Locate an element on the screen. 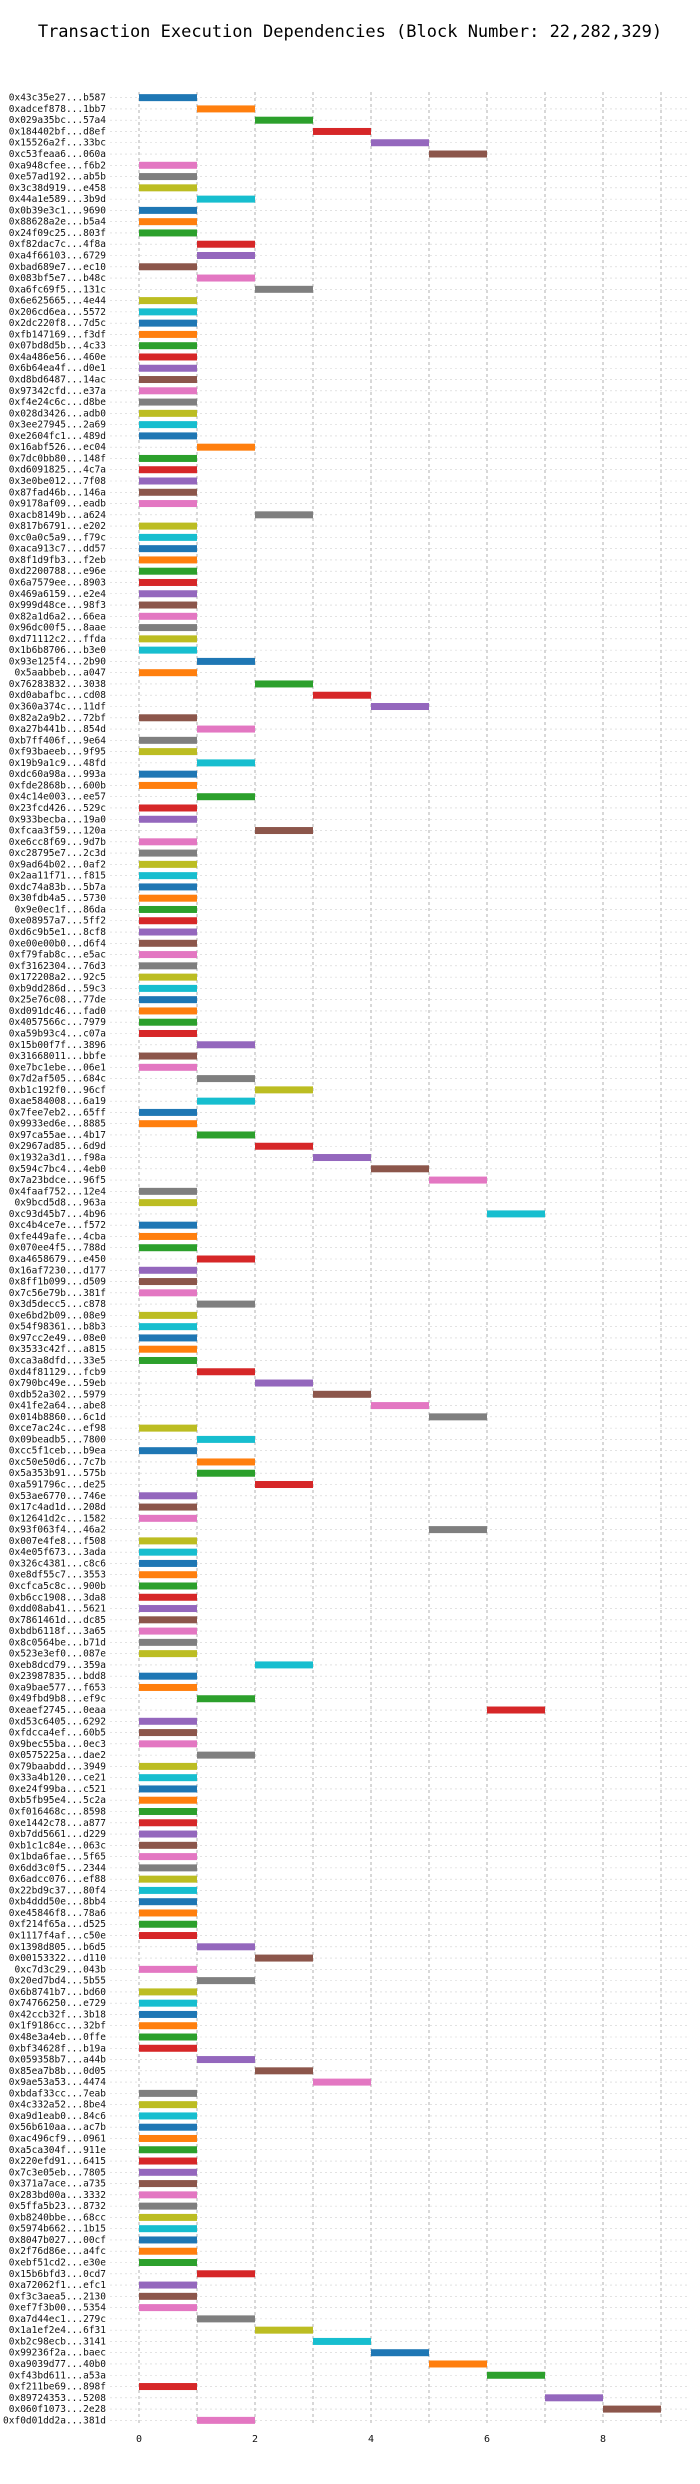  y-tick-label: 0xa4658679...e450 is located at coordinates (58, 1259).